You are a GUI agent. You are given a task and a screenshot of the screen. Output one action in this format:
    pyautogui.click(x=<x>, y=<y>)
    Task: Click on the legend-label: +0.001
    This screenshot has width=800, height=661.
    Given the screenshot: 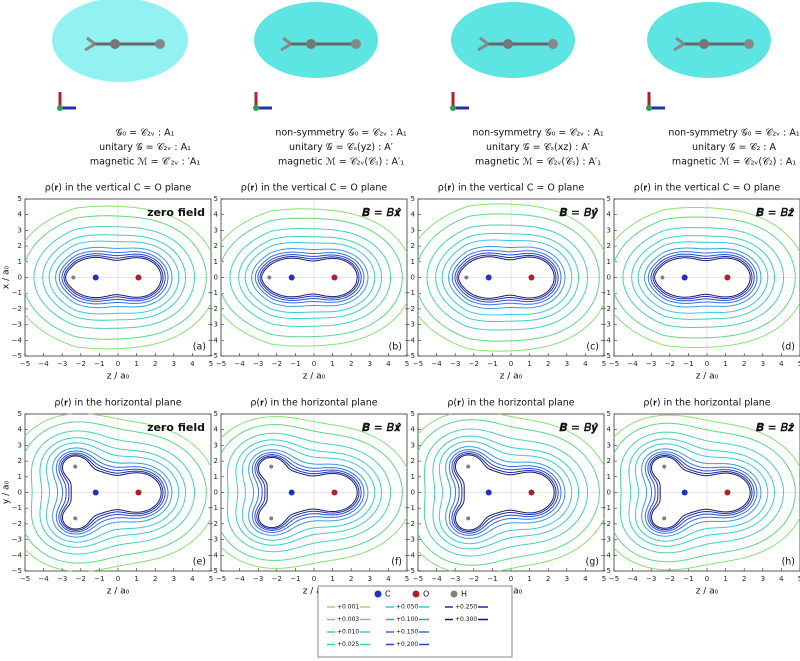 What is the action you would take?
    pyautogui.click(x=348, y=607)
    